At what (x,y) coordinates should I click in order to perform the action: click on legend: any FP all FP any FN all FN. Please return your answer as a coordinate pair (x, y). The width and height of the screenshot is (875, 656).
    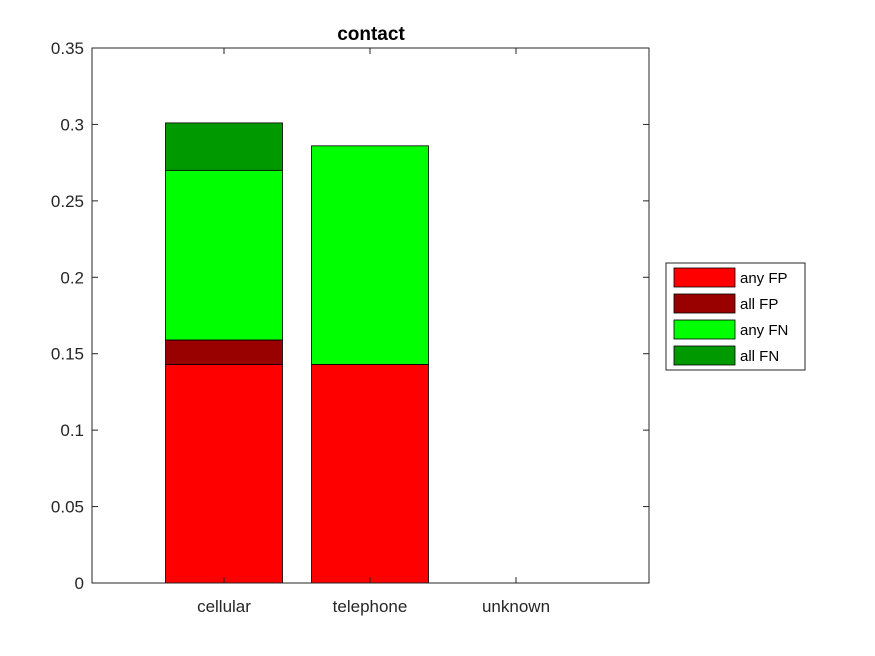
    Looking at the image, I should click on (735, 316).